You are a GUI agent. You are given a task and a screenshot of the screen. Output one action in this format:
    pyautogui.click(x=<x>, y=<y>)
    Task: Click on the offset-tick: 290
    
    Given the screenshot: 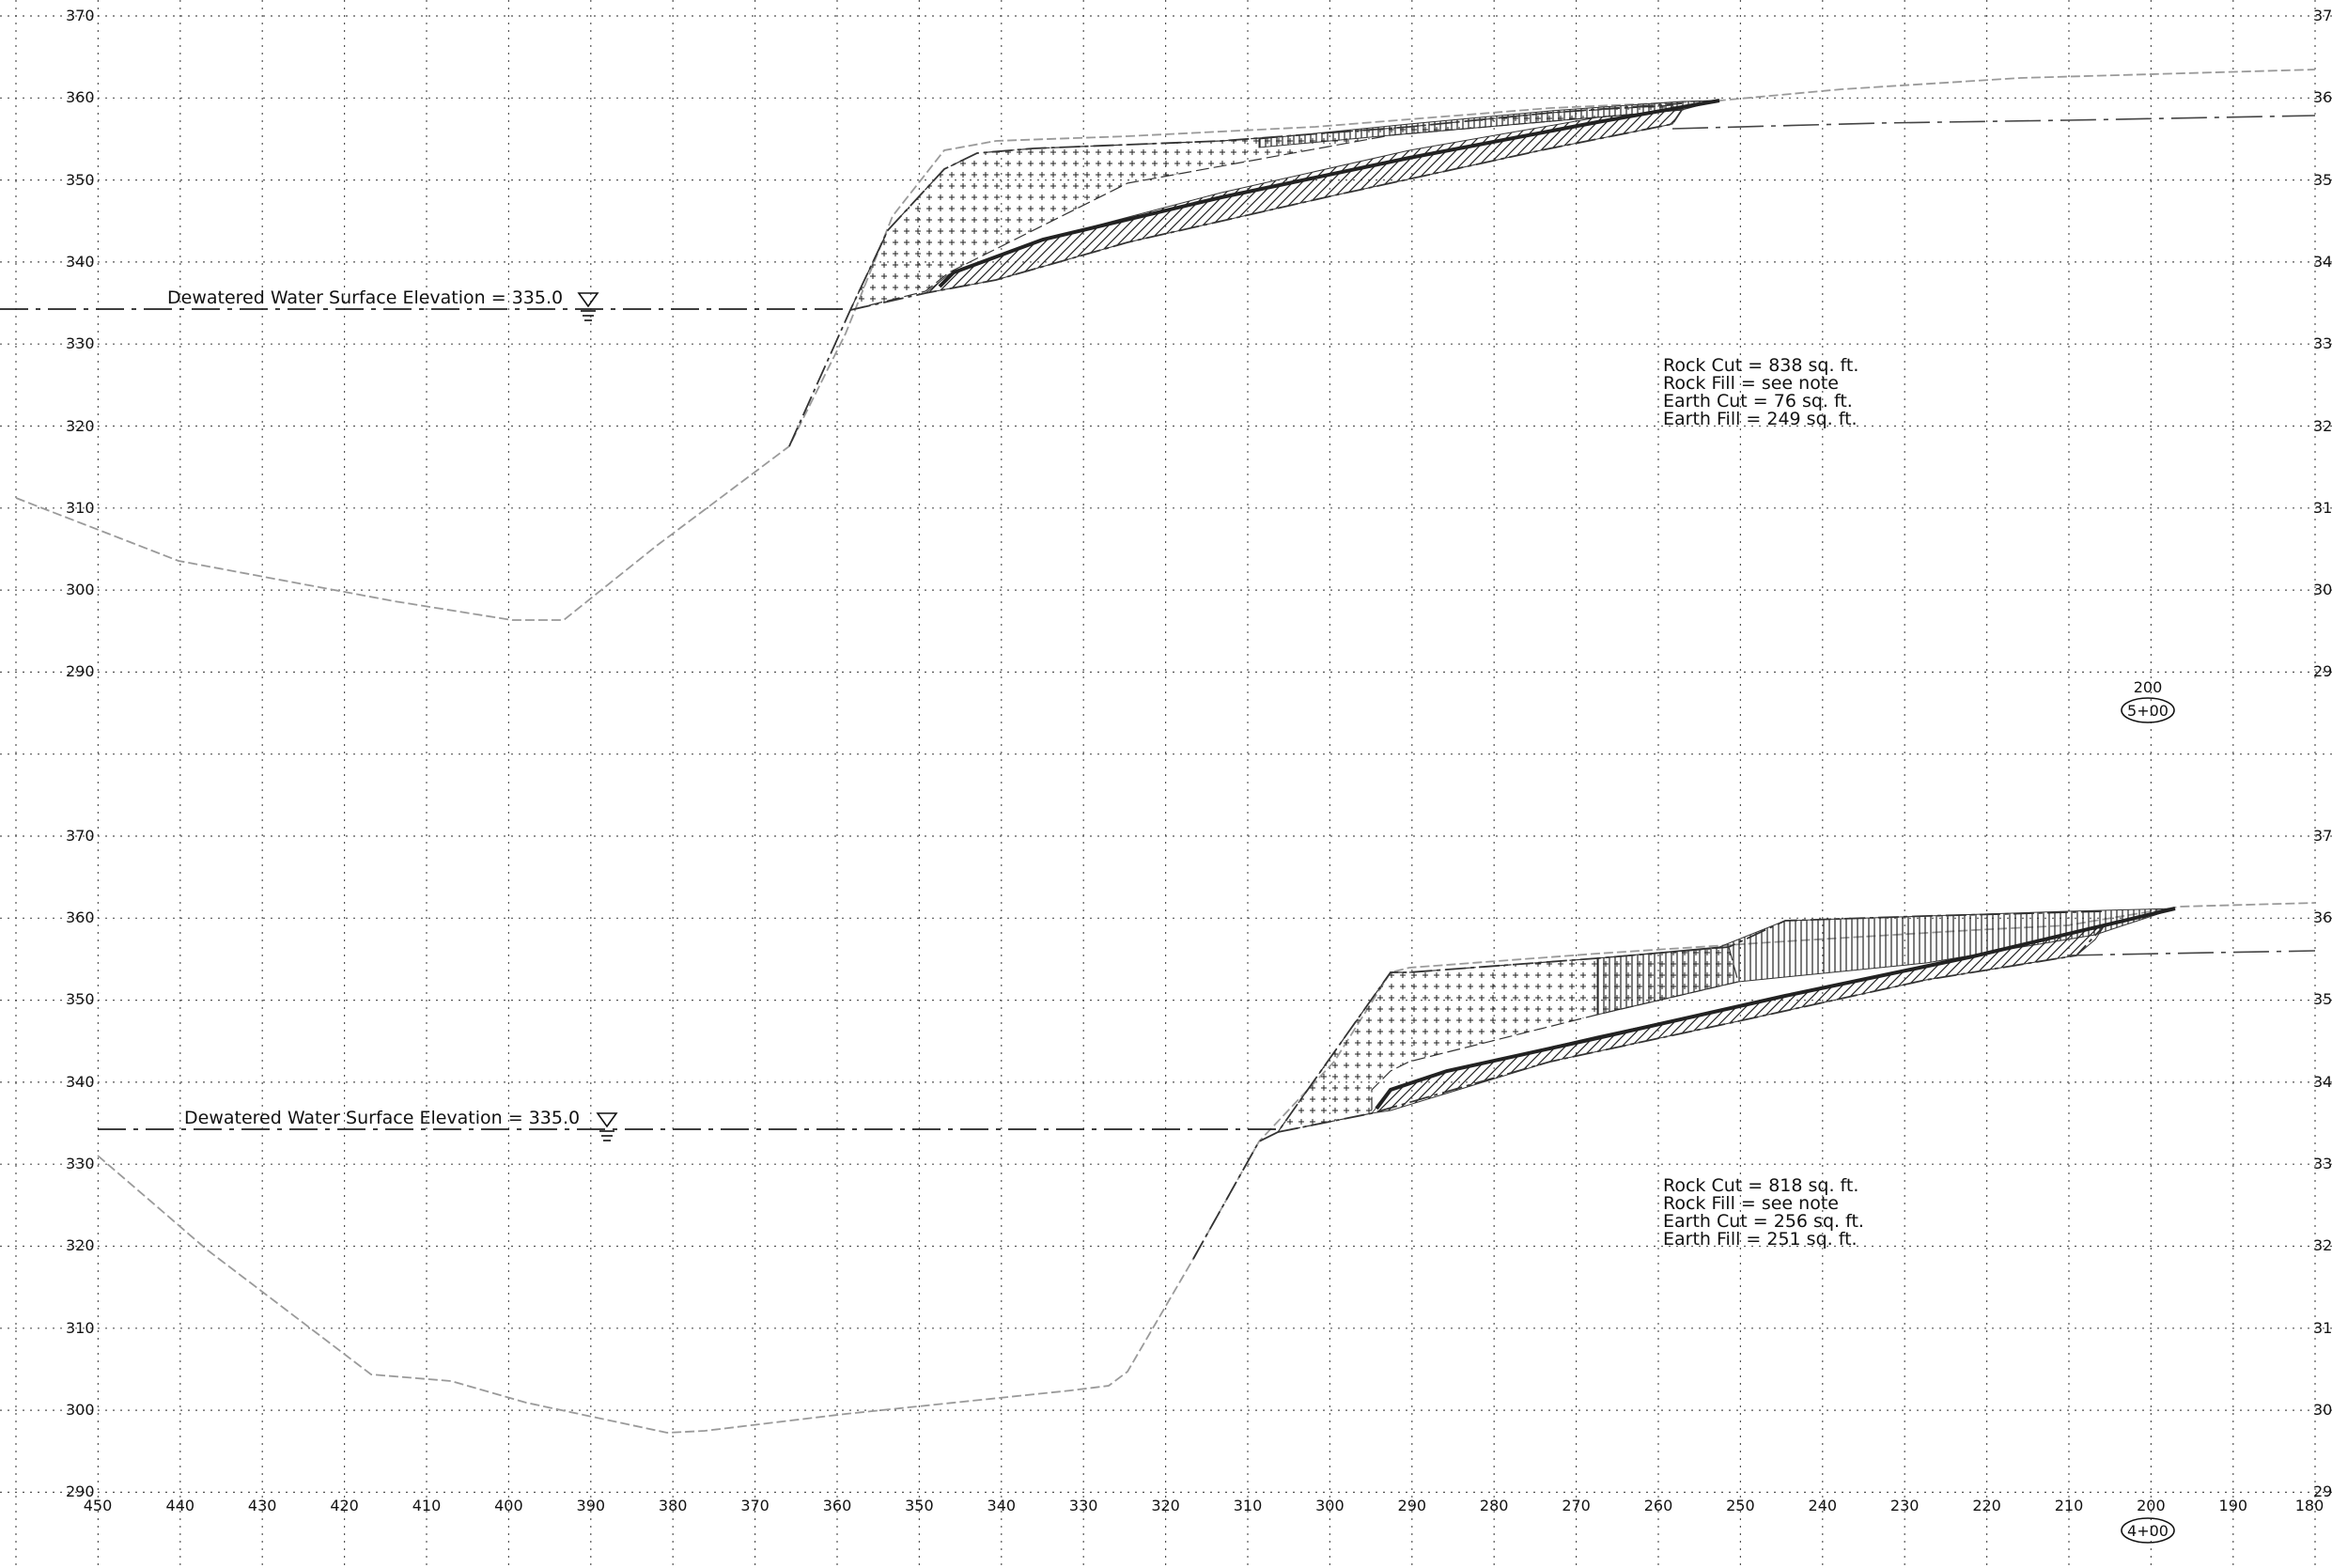 What is the action you would take?
    pyautogui.click(x=1412, y=1505)
    